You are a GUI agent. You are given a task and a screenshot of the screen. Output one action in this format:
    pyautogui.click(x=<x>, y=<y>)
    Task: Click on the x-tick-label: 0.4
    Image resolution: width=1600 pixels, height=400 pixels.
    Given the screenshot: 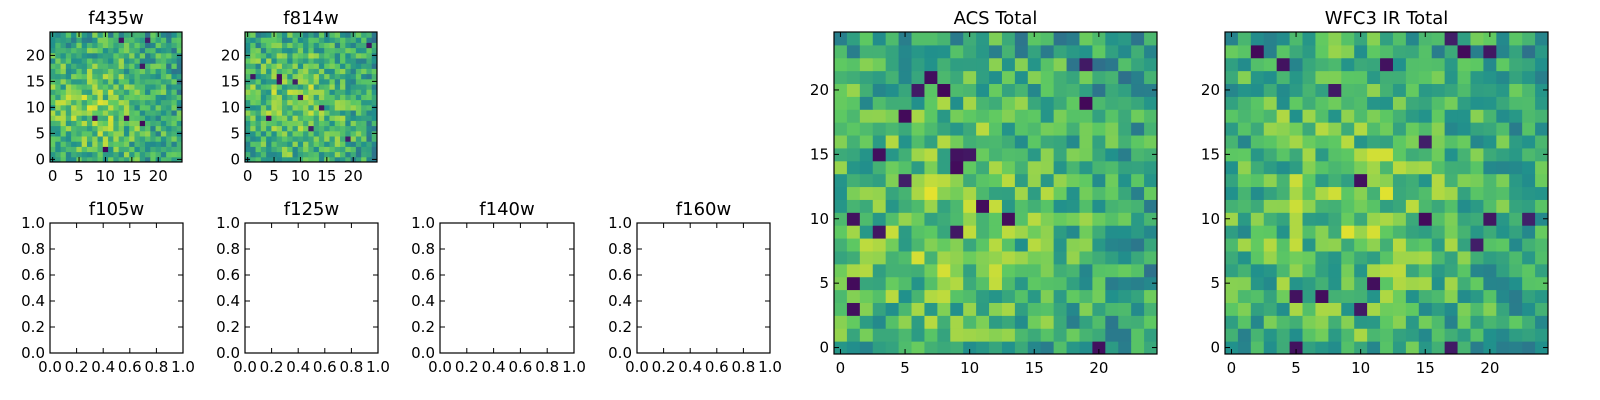 What is the action you would take?
    pyautogui.click(x=690, y=367)
    